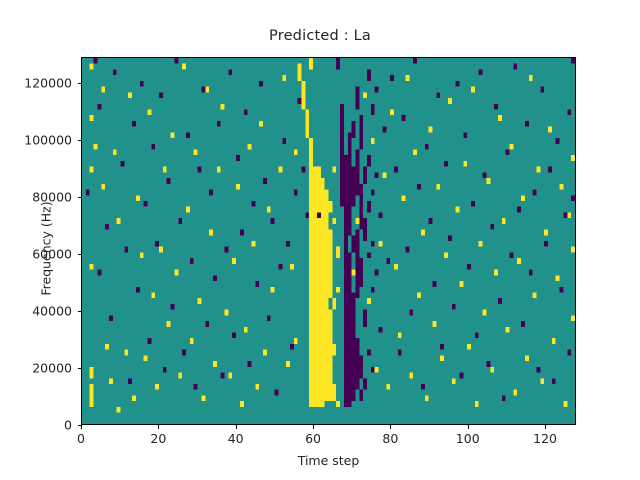 The width and height of the screenshot is (640, 480). Describe the element at coordinates (52, 311) in the screenshot. I see `y-tick-label: 40000` at that location.